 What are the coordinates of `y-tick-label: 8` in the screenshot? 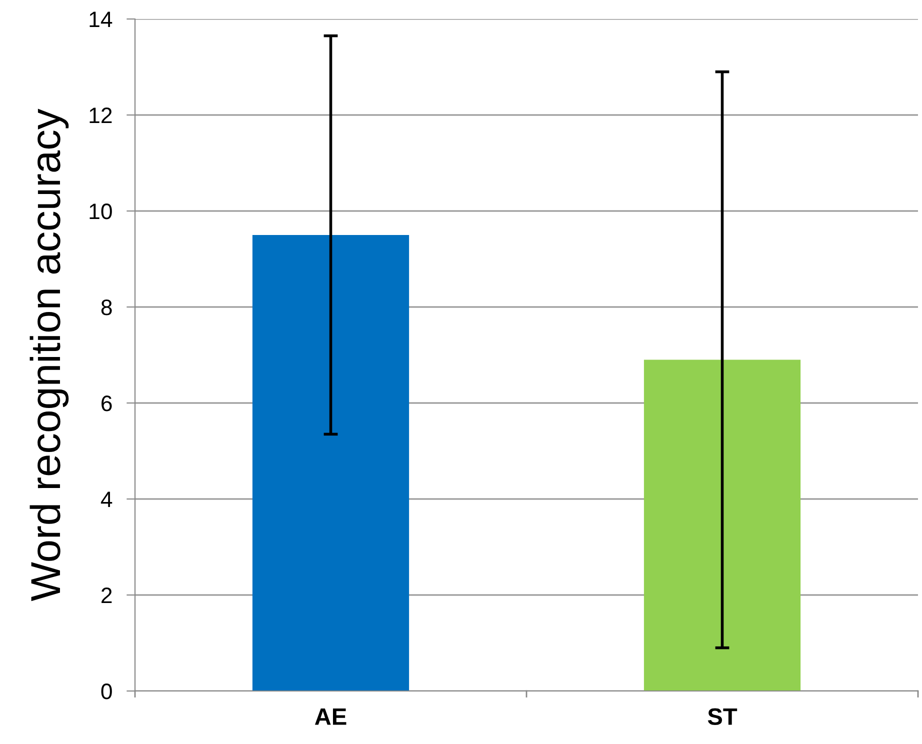 It's located at (106, 308).